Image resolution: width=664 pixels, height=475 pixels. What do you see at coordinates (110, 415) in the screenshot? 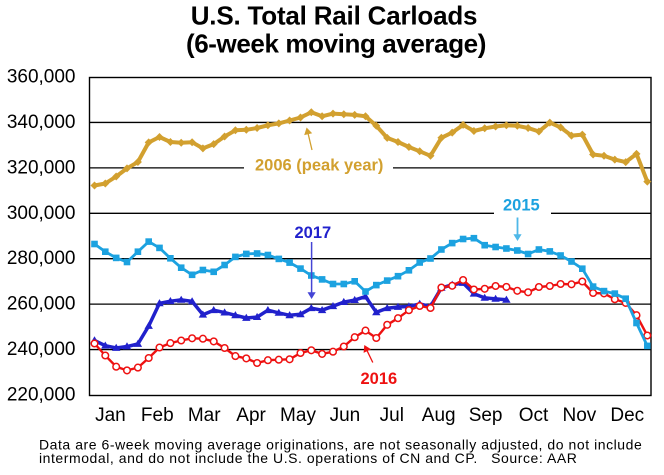
I see `svg-text: Jan` at bounding box center [110, 415].